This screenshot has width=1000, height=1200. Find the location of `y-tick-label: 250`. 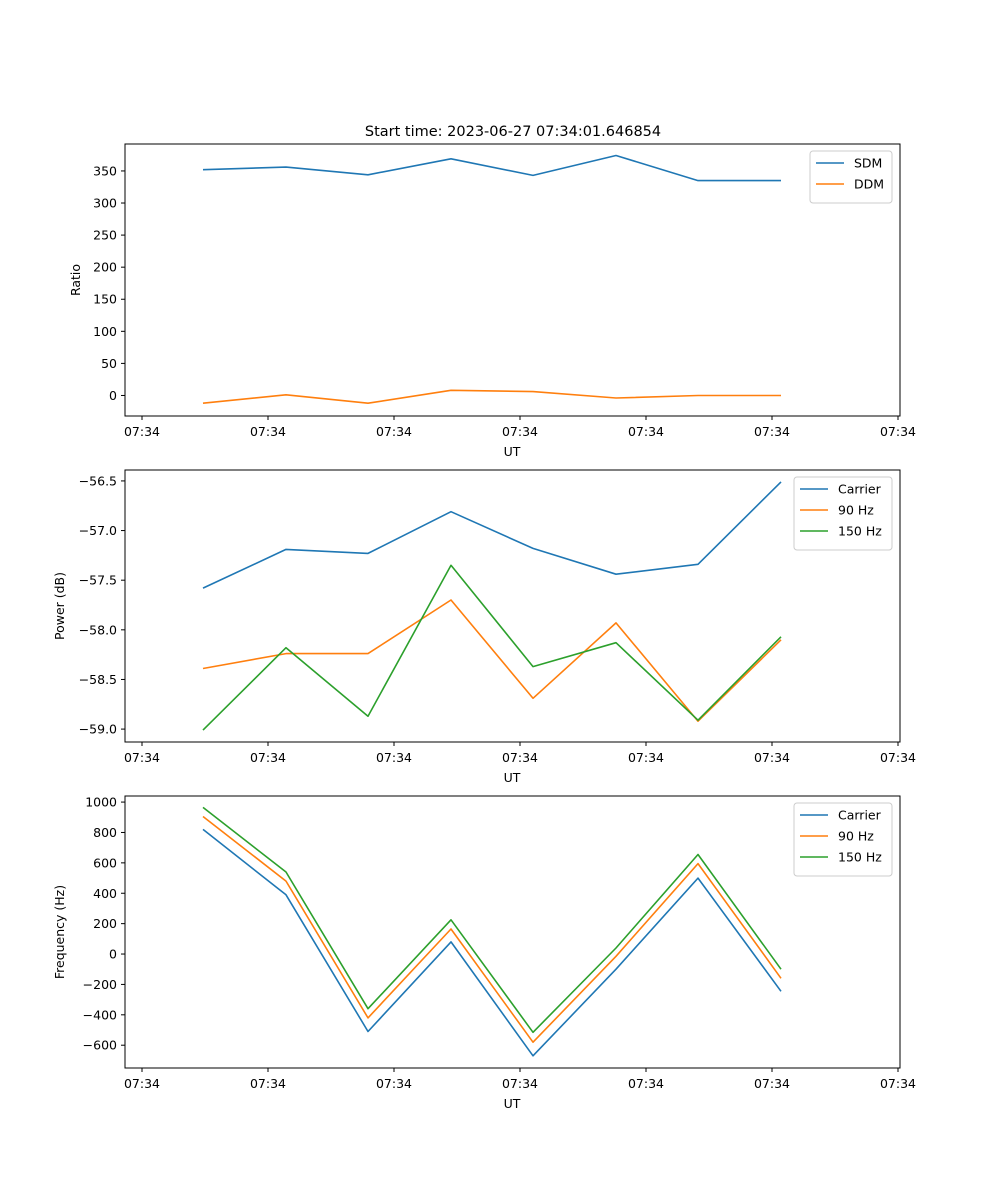

y-tick-label: 250 is located at coordinates (105, 235).